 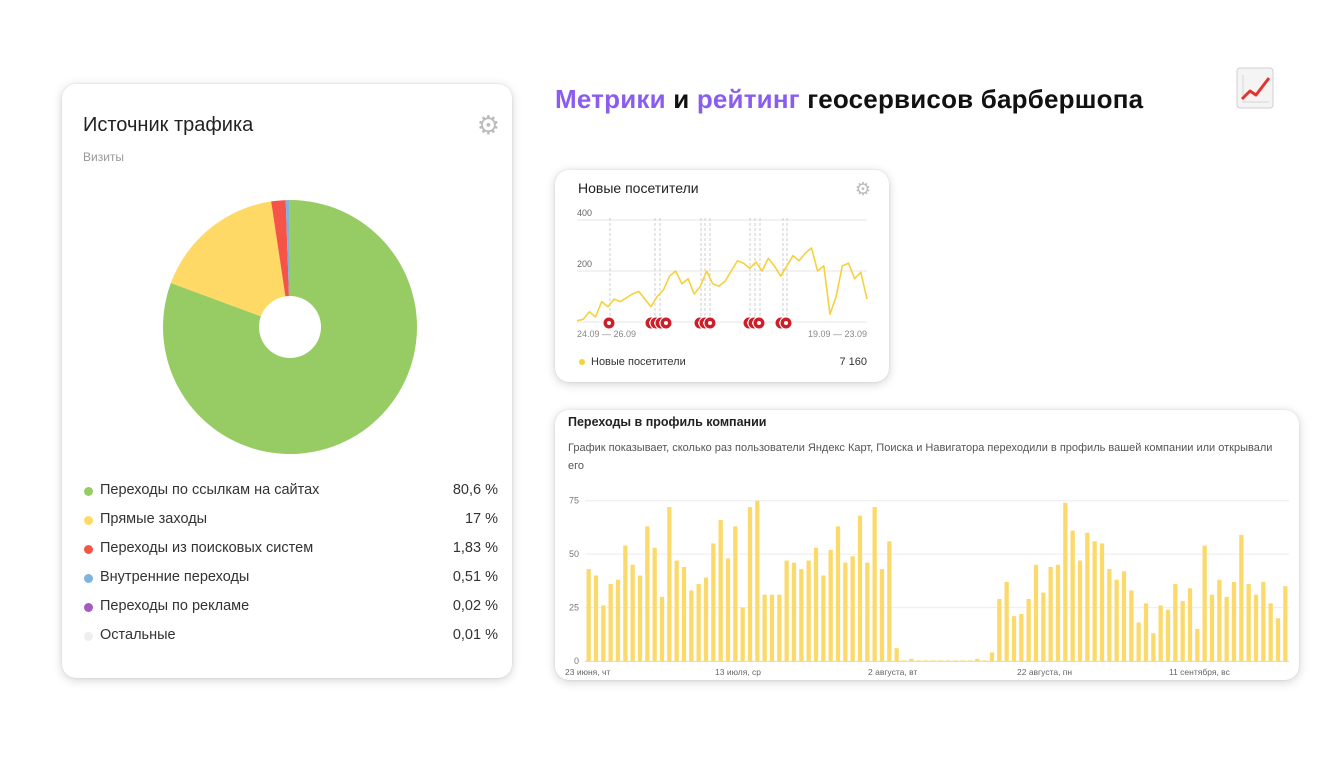 I want to click on y-tick-label: 200, so click(x=584, y=264).